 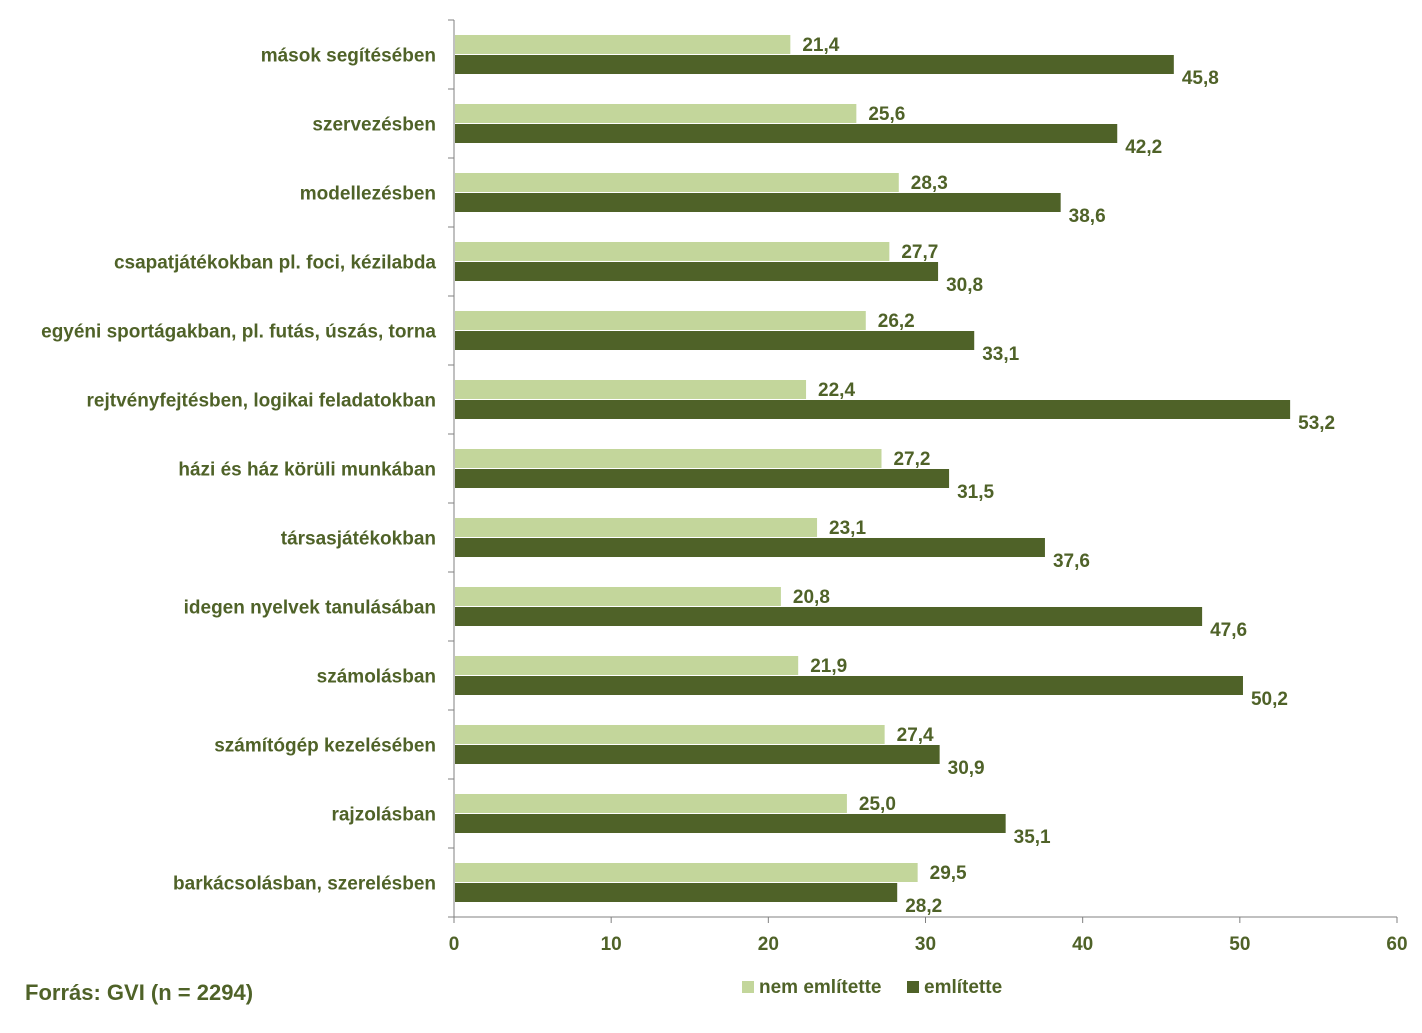 I want to click on data-label-nem-emlitette: 29,5, so click(x=948, y=873).